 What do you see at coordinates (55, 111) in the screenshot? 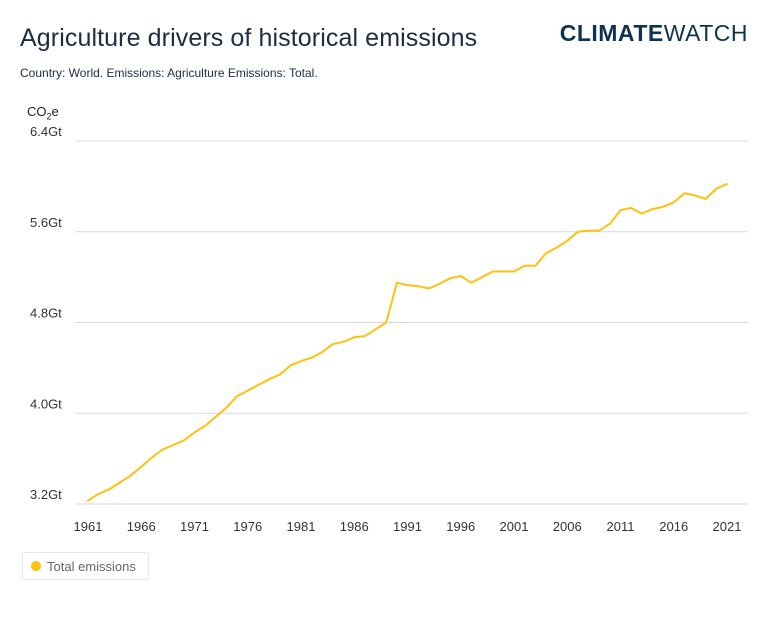
I see `unit-suffix: e` at bounding box center [55, 111].